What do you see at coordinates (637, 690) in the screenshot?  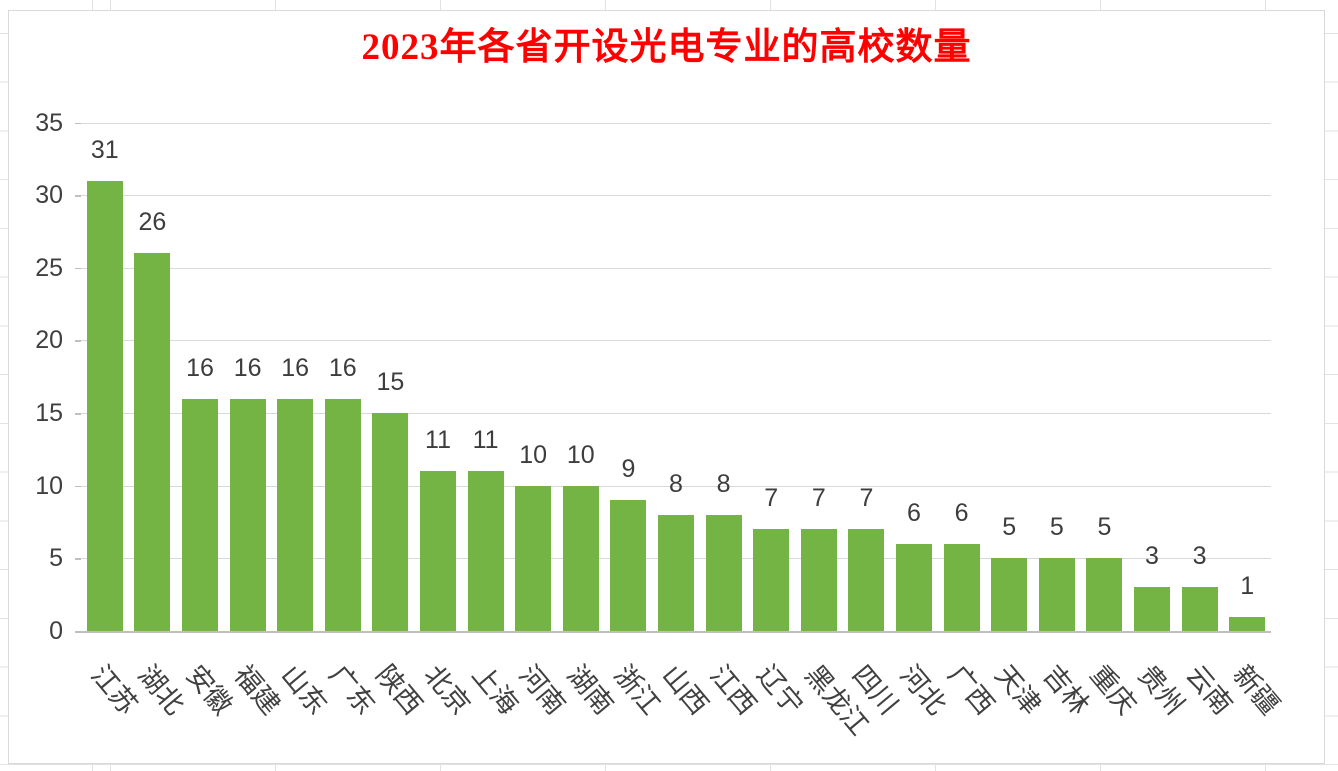 I see `x-category-label: 浙江` at bounding box center [637, 690].